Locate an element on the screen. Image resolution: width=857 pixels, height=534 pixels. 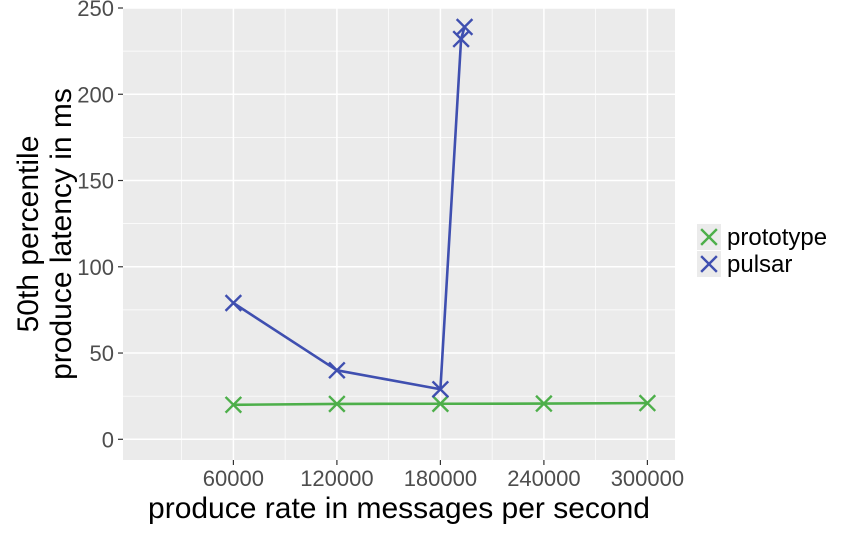
y-tick-label: 100 is located at coordinates (95, 267).